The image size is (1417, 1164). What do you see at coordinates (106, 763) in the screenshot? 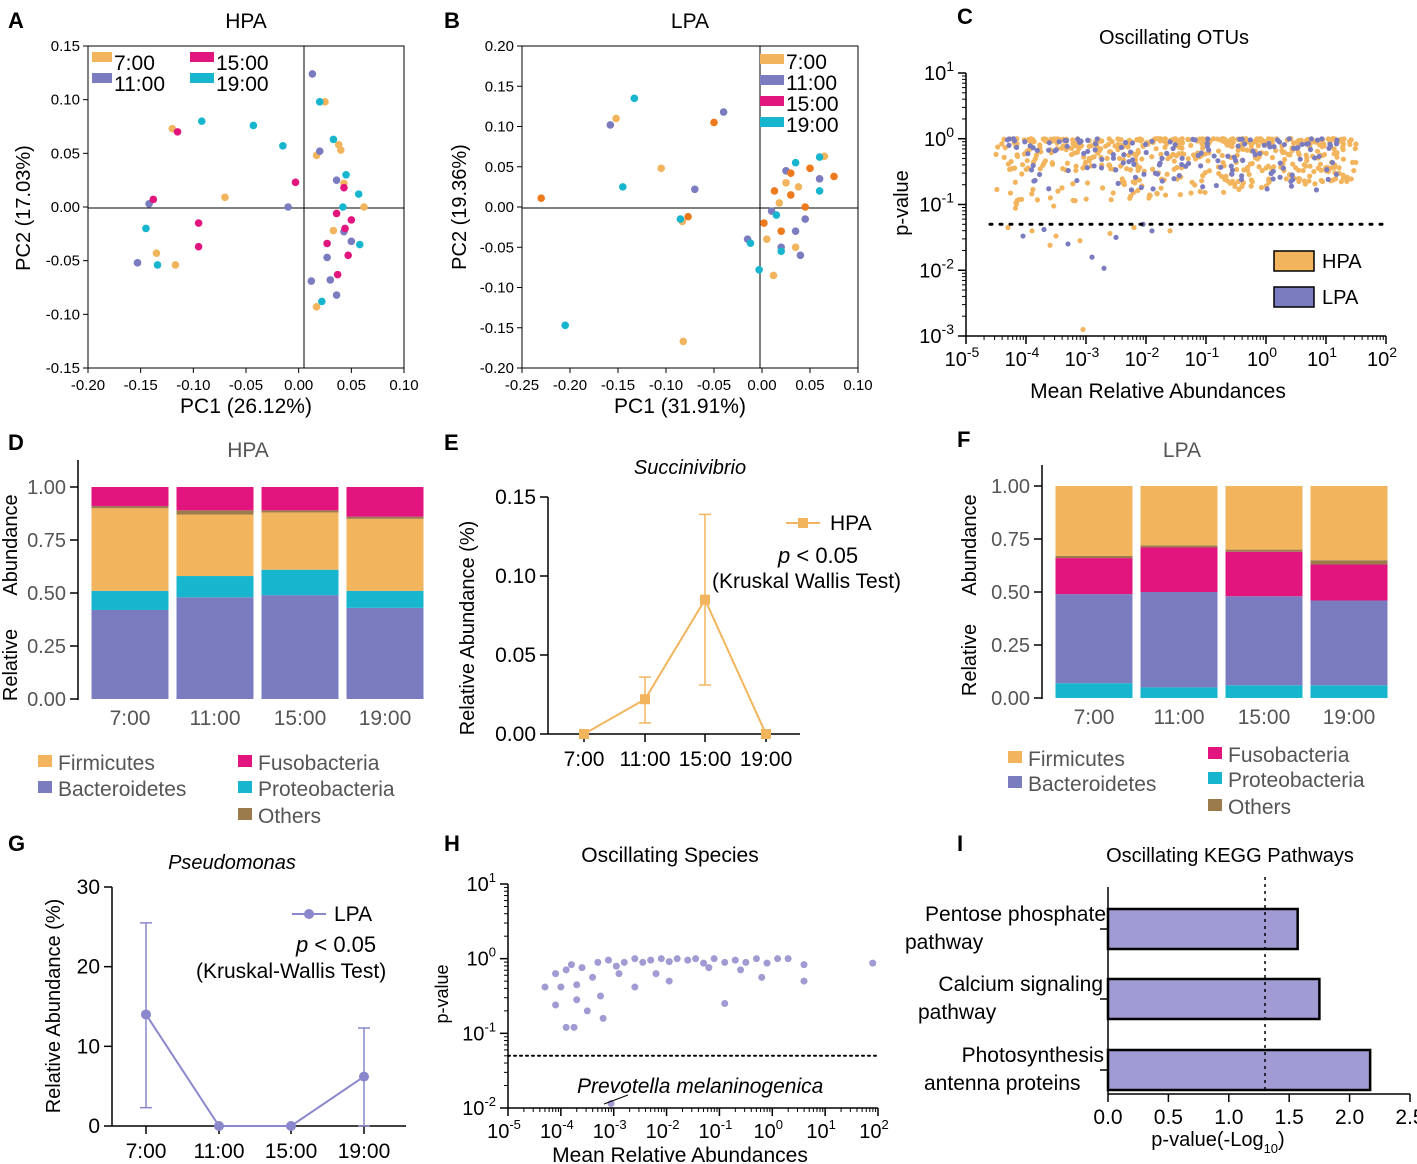
I see `legend-label: Firmicutes` at bounding box center [106, 763].